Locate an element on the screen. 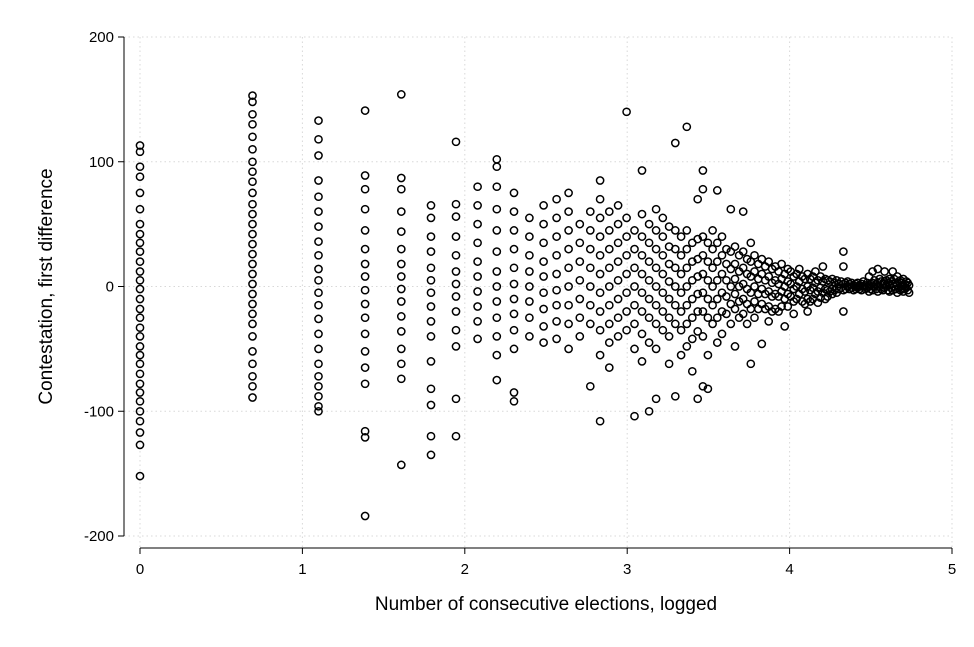 Image resolution: width=974 pixels, height=647 pixels. x-tick-label: 3 is located at coordinates (627, 569).